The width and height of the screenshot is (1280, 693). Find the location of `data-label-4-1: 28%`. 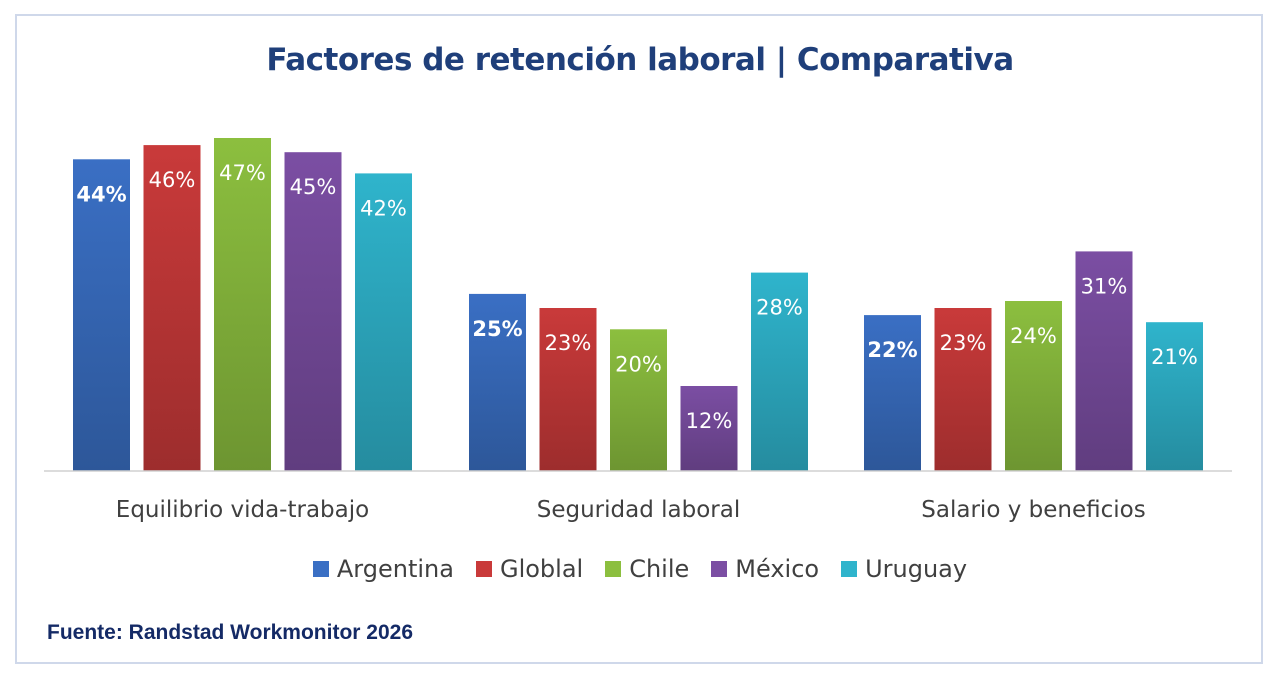

data-label-4-1: 28% is located at coordinates (779, 308).